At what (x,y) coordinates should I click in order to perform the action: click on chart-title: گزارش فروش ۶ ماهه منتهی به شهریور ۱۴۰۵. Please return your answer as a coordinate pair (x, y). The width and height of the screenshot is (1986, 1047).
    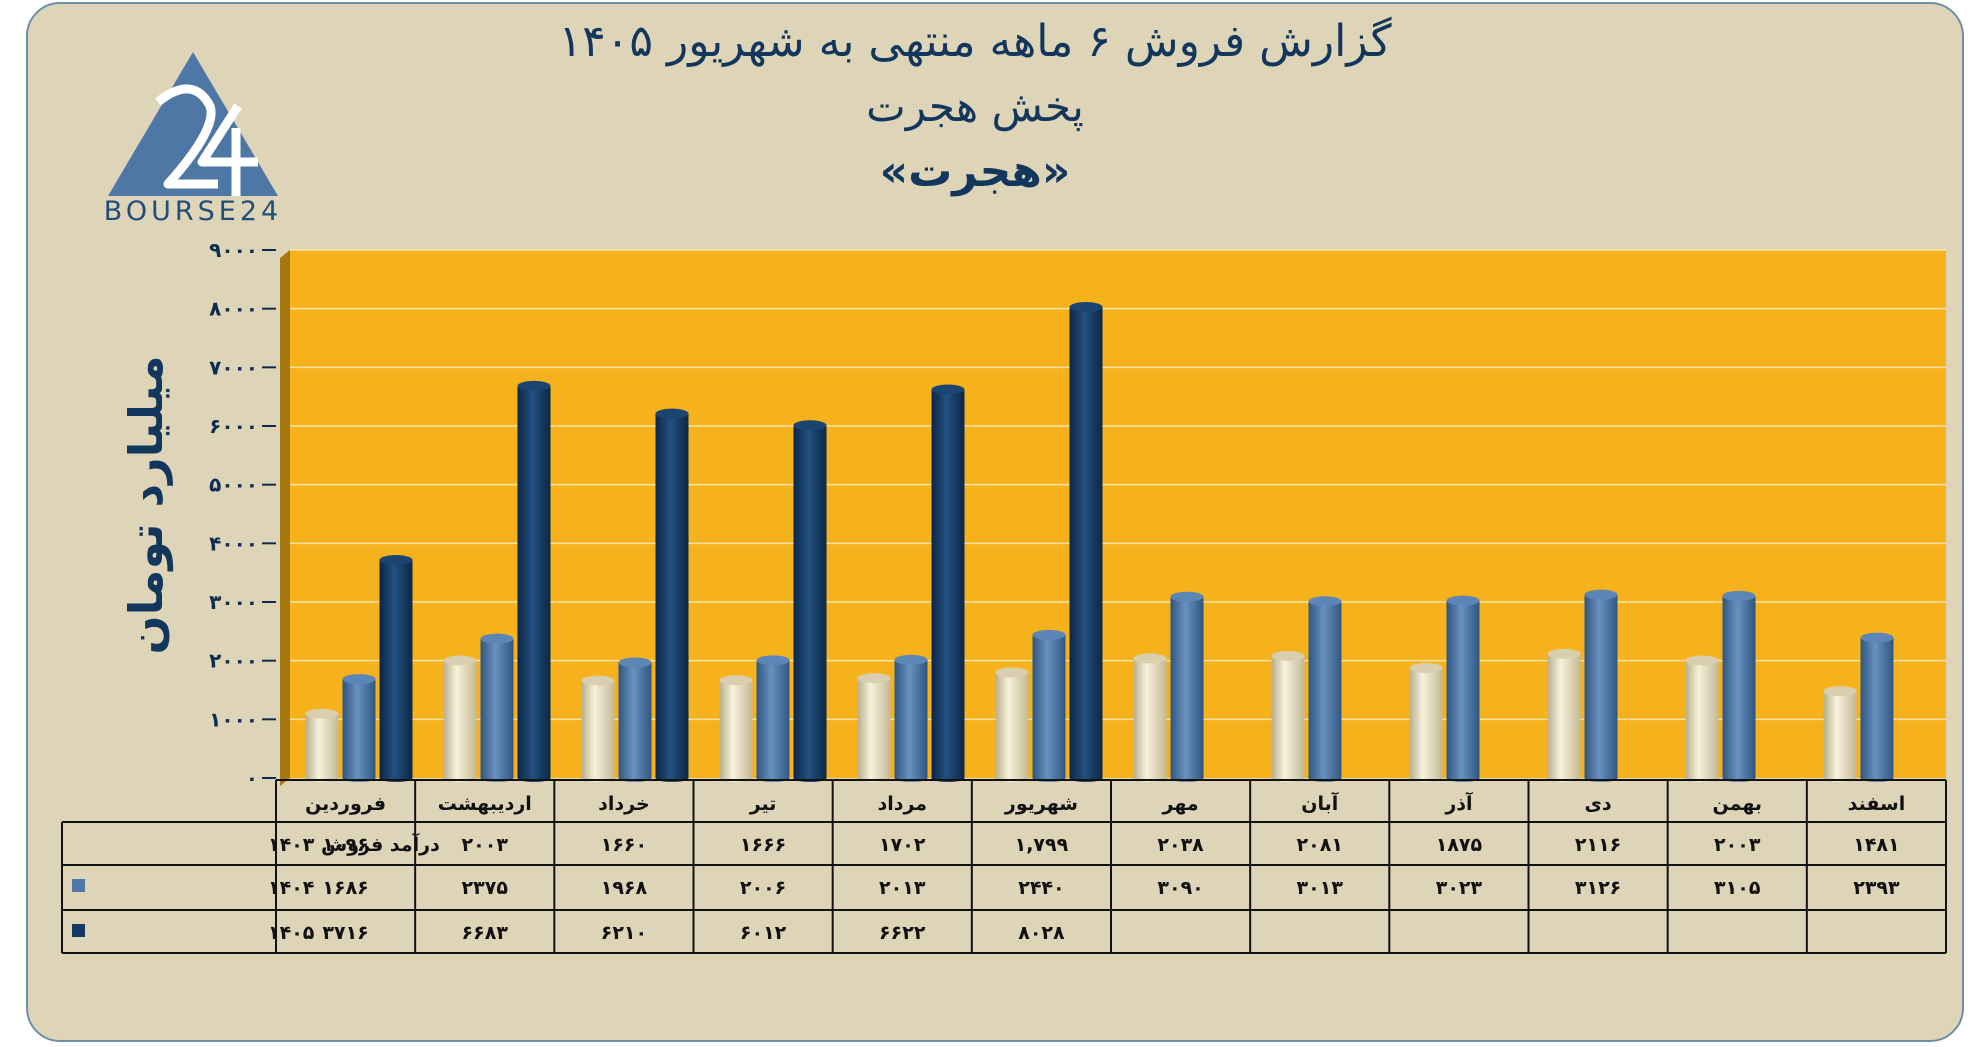
    Looking at the image, I should click on (975, 41).